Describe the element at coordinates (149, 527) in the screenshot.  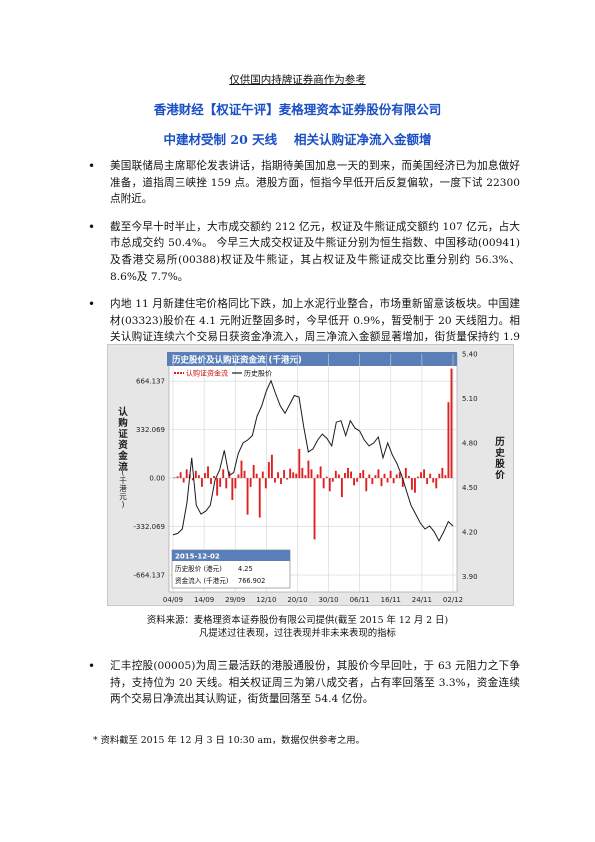
I see `left-tick-label: -332.069` at that location.